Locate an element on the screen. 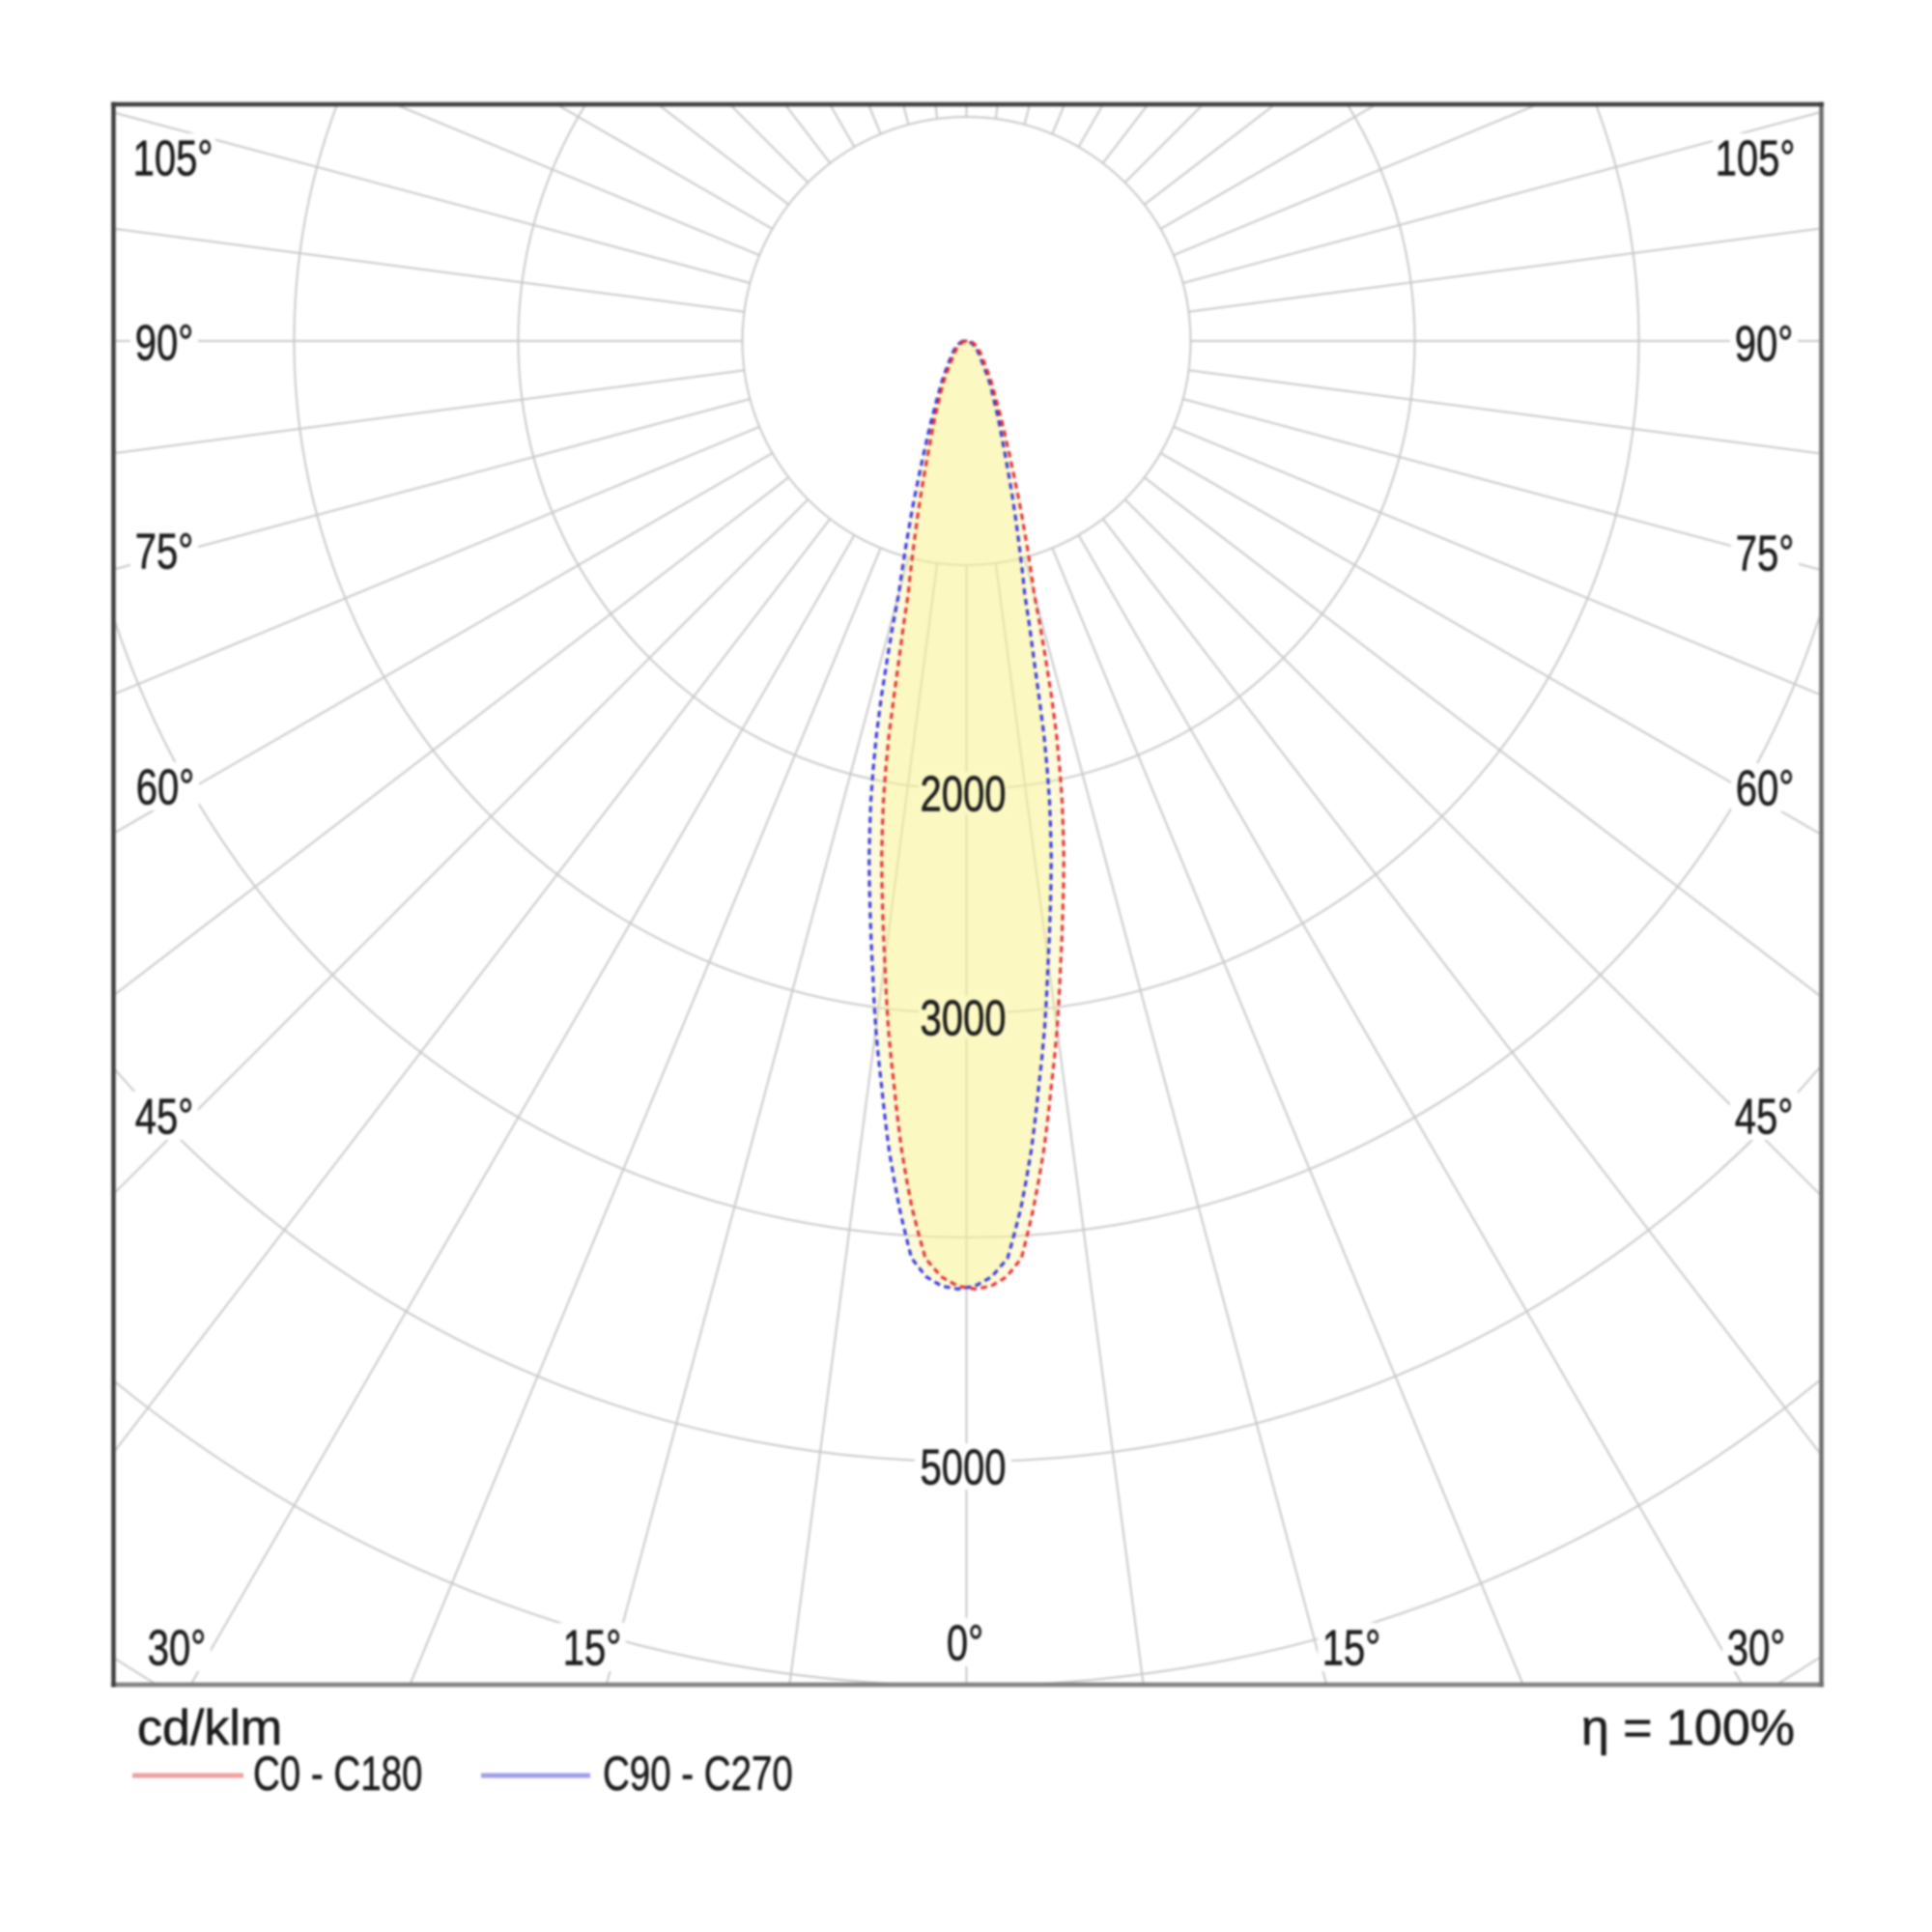  svg-text: C0 - C180 is located at coordinates (337, 1774).